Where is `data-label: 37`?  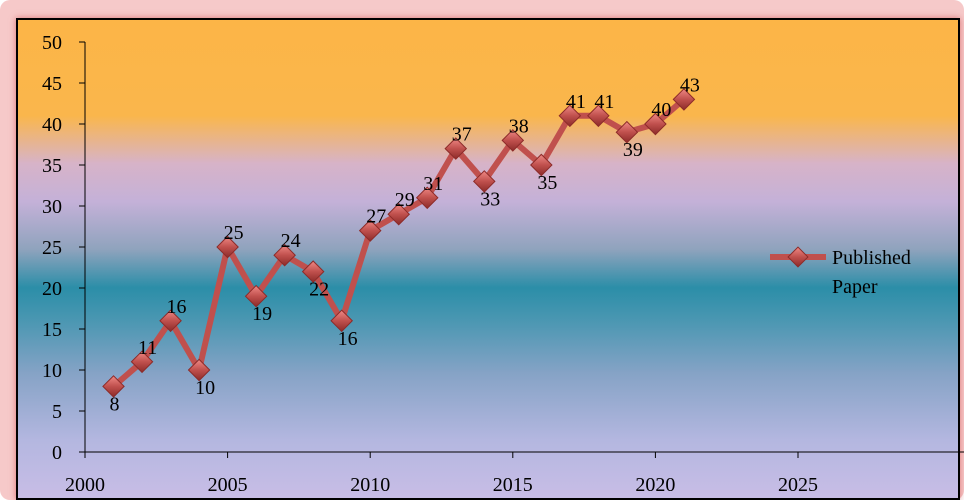 data-label: 37 is located at coordinates (462, 135).